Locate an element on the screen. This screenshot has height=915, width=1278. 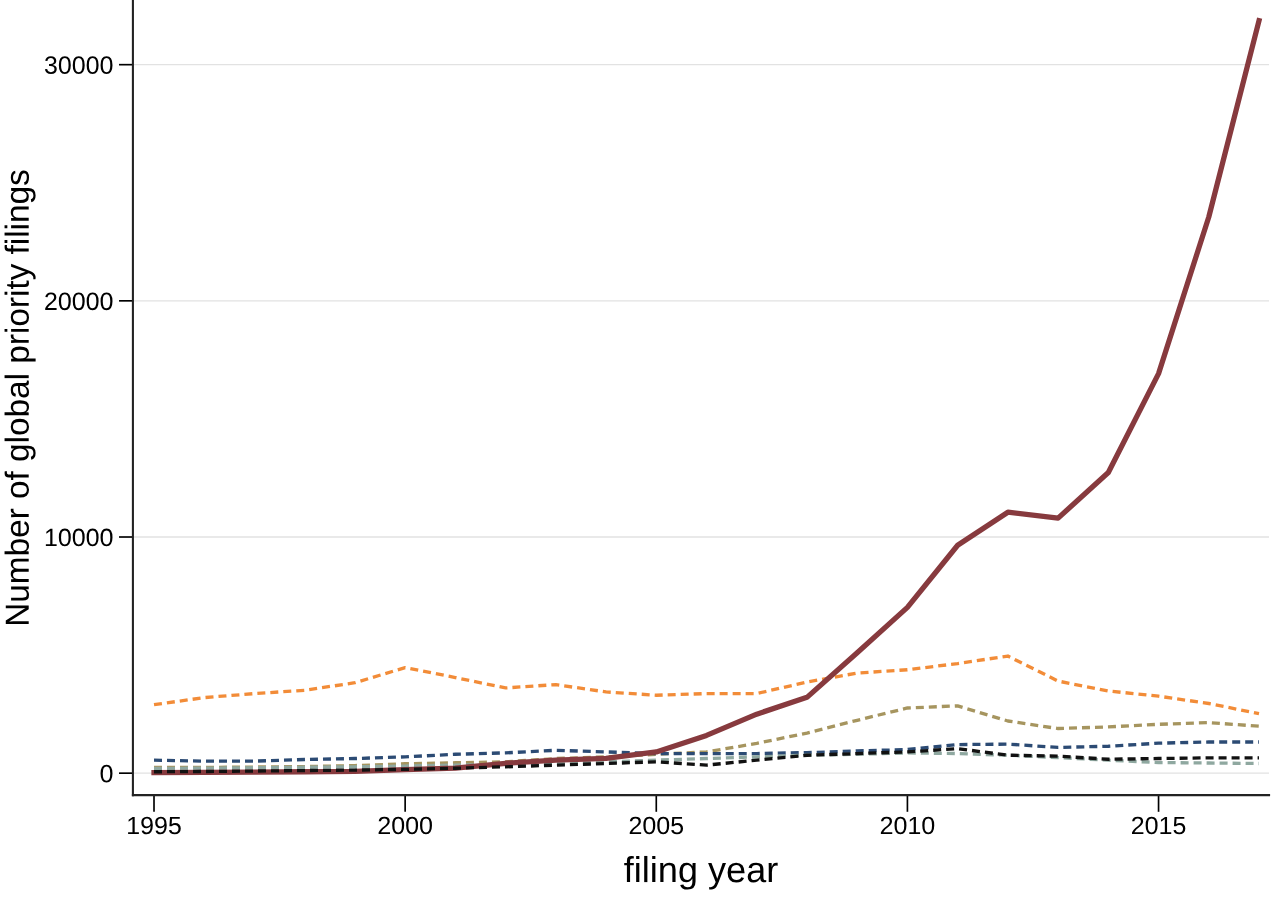
y-tick-label: 20000 is located at coordinates (79, 301).